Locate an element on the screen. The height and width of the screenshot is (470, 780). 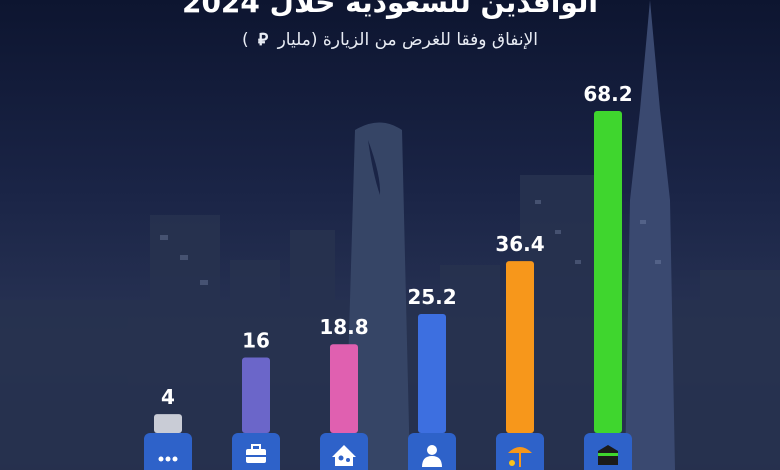
subtitle-close: ) is located at coordinates (245, 40).